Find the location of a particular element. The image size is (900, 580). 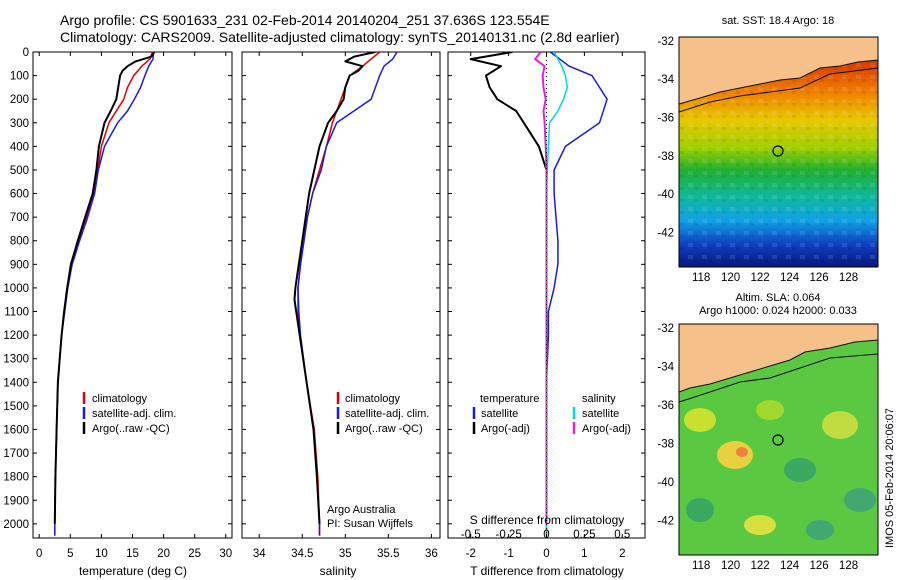

y-tick-label: 800 is located at coordinates (19, 242).